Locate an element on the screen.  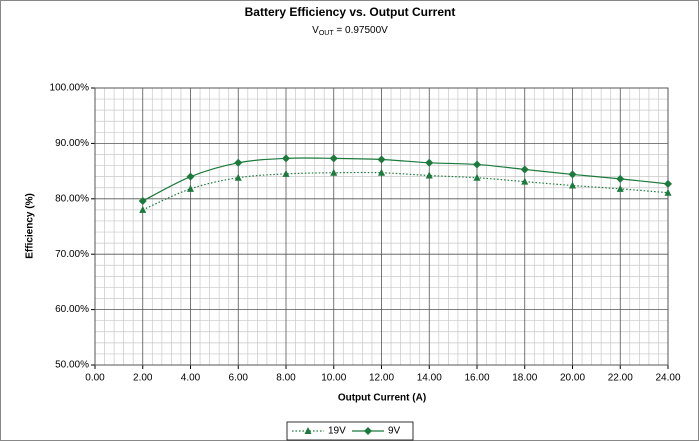
legend-box is located at coordinates (350, 431).